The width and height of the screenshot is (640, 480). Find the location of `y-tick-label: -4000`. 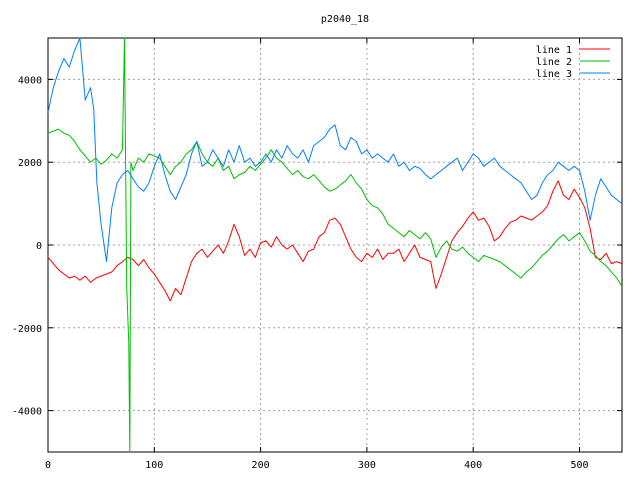

y-tick-label: -4000 is located at coordinates (27, 412).